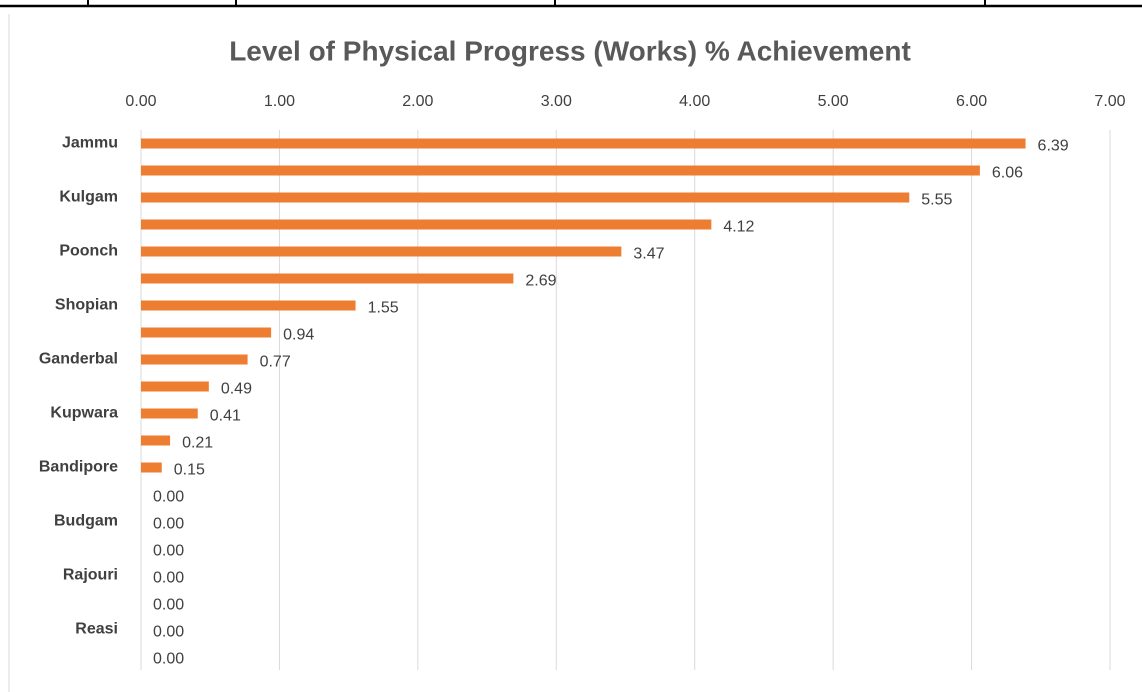  Describe the element at coordinates (936, 200) in the screenshot. I see `data-label: 5.55` at that location.